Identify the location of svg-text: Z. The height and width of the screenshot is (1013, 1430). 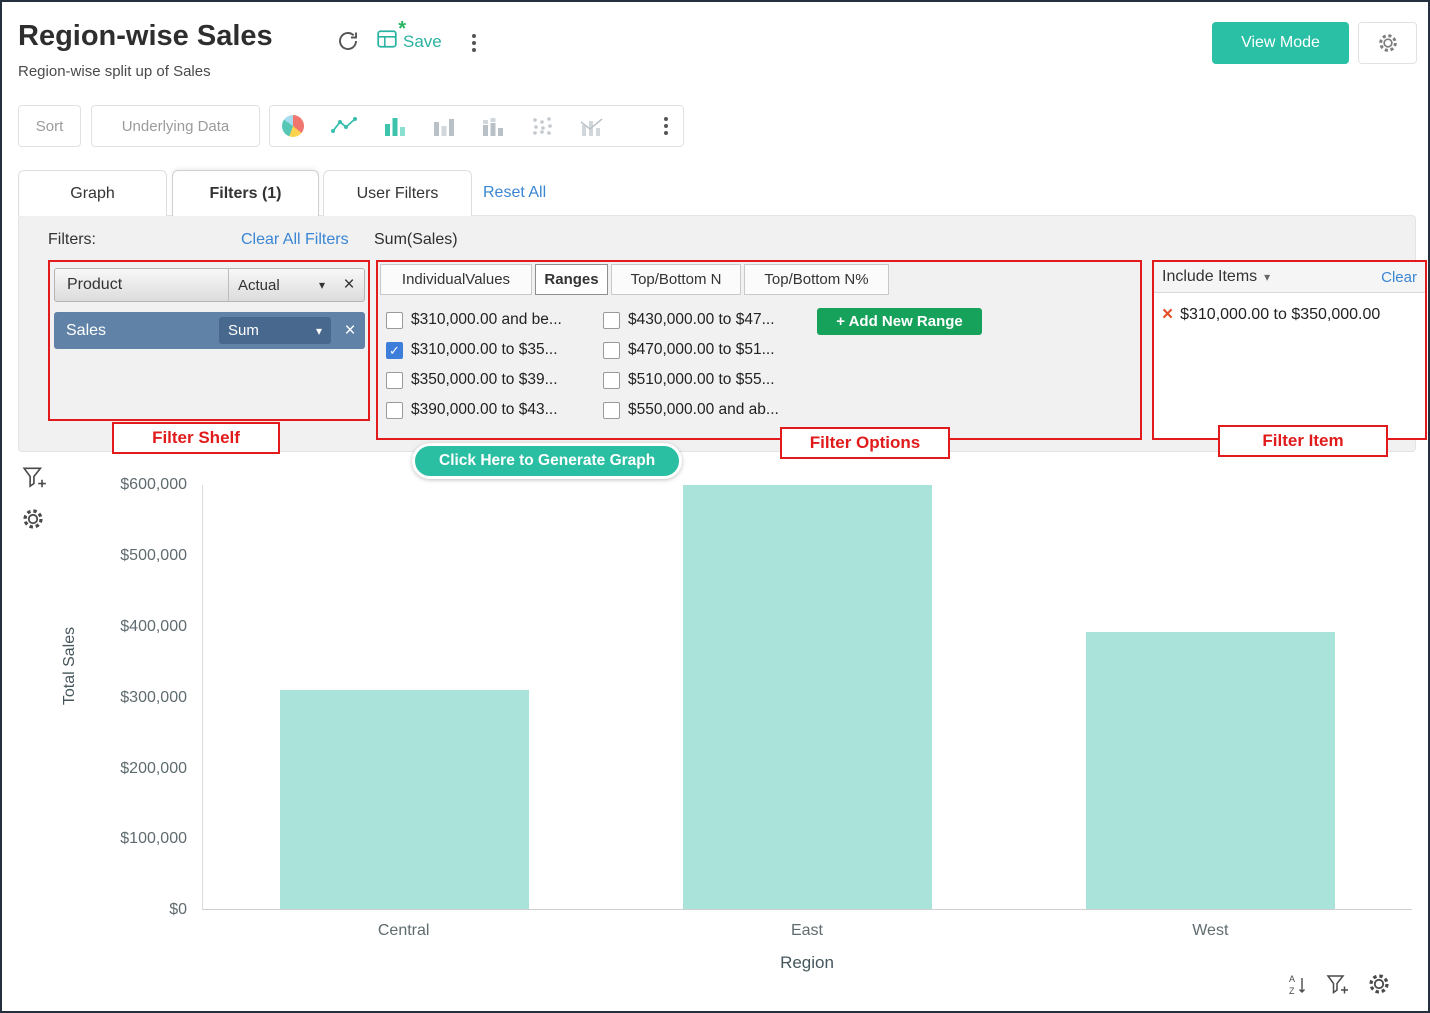
(1292, 991).